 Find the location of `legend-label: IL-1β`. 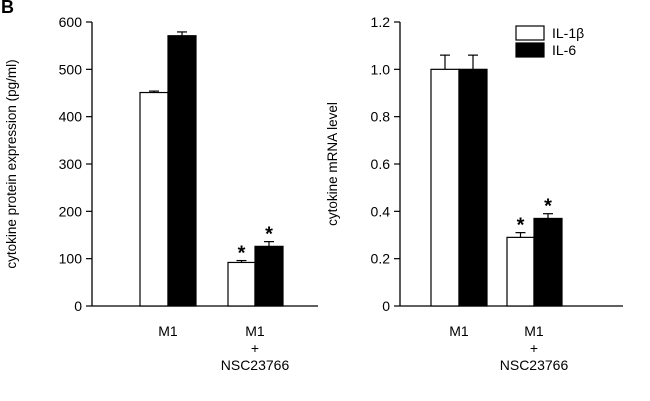

legend-label: IL-1β is located at coordinates (568, 33).